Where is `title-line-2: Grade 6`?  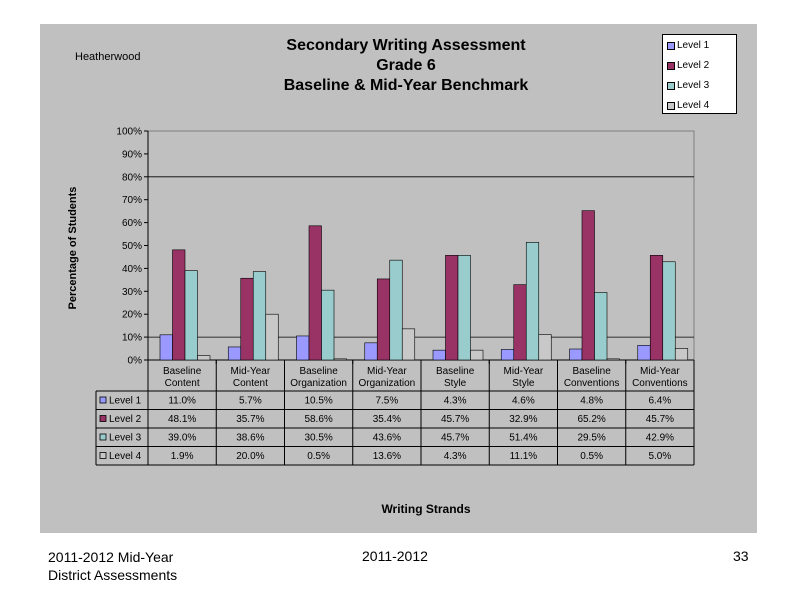
title-line-2: Grade 6 is located at coordinates (406, 65).